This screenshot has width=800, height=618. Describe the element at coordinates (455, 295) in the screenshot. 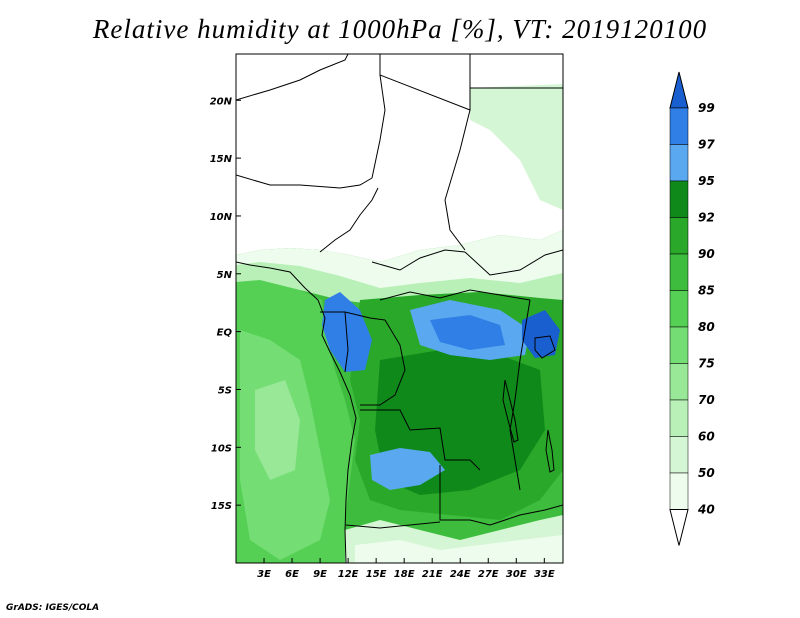

I see `border-car-drc` at that location.